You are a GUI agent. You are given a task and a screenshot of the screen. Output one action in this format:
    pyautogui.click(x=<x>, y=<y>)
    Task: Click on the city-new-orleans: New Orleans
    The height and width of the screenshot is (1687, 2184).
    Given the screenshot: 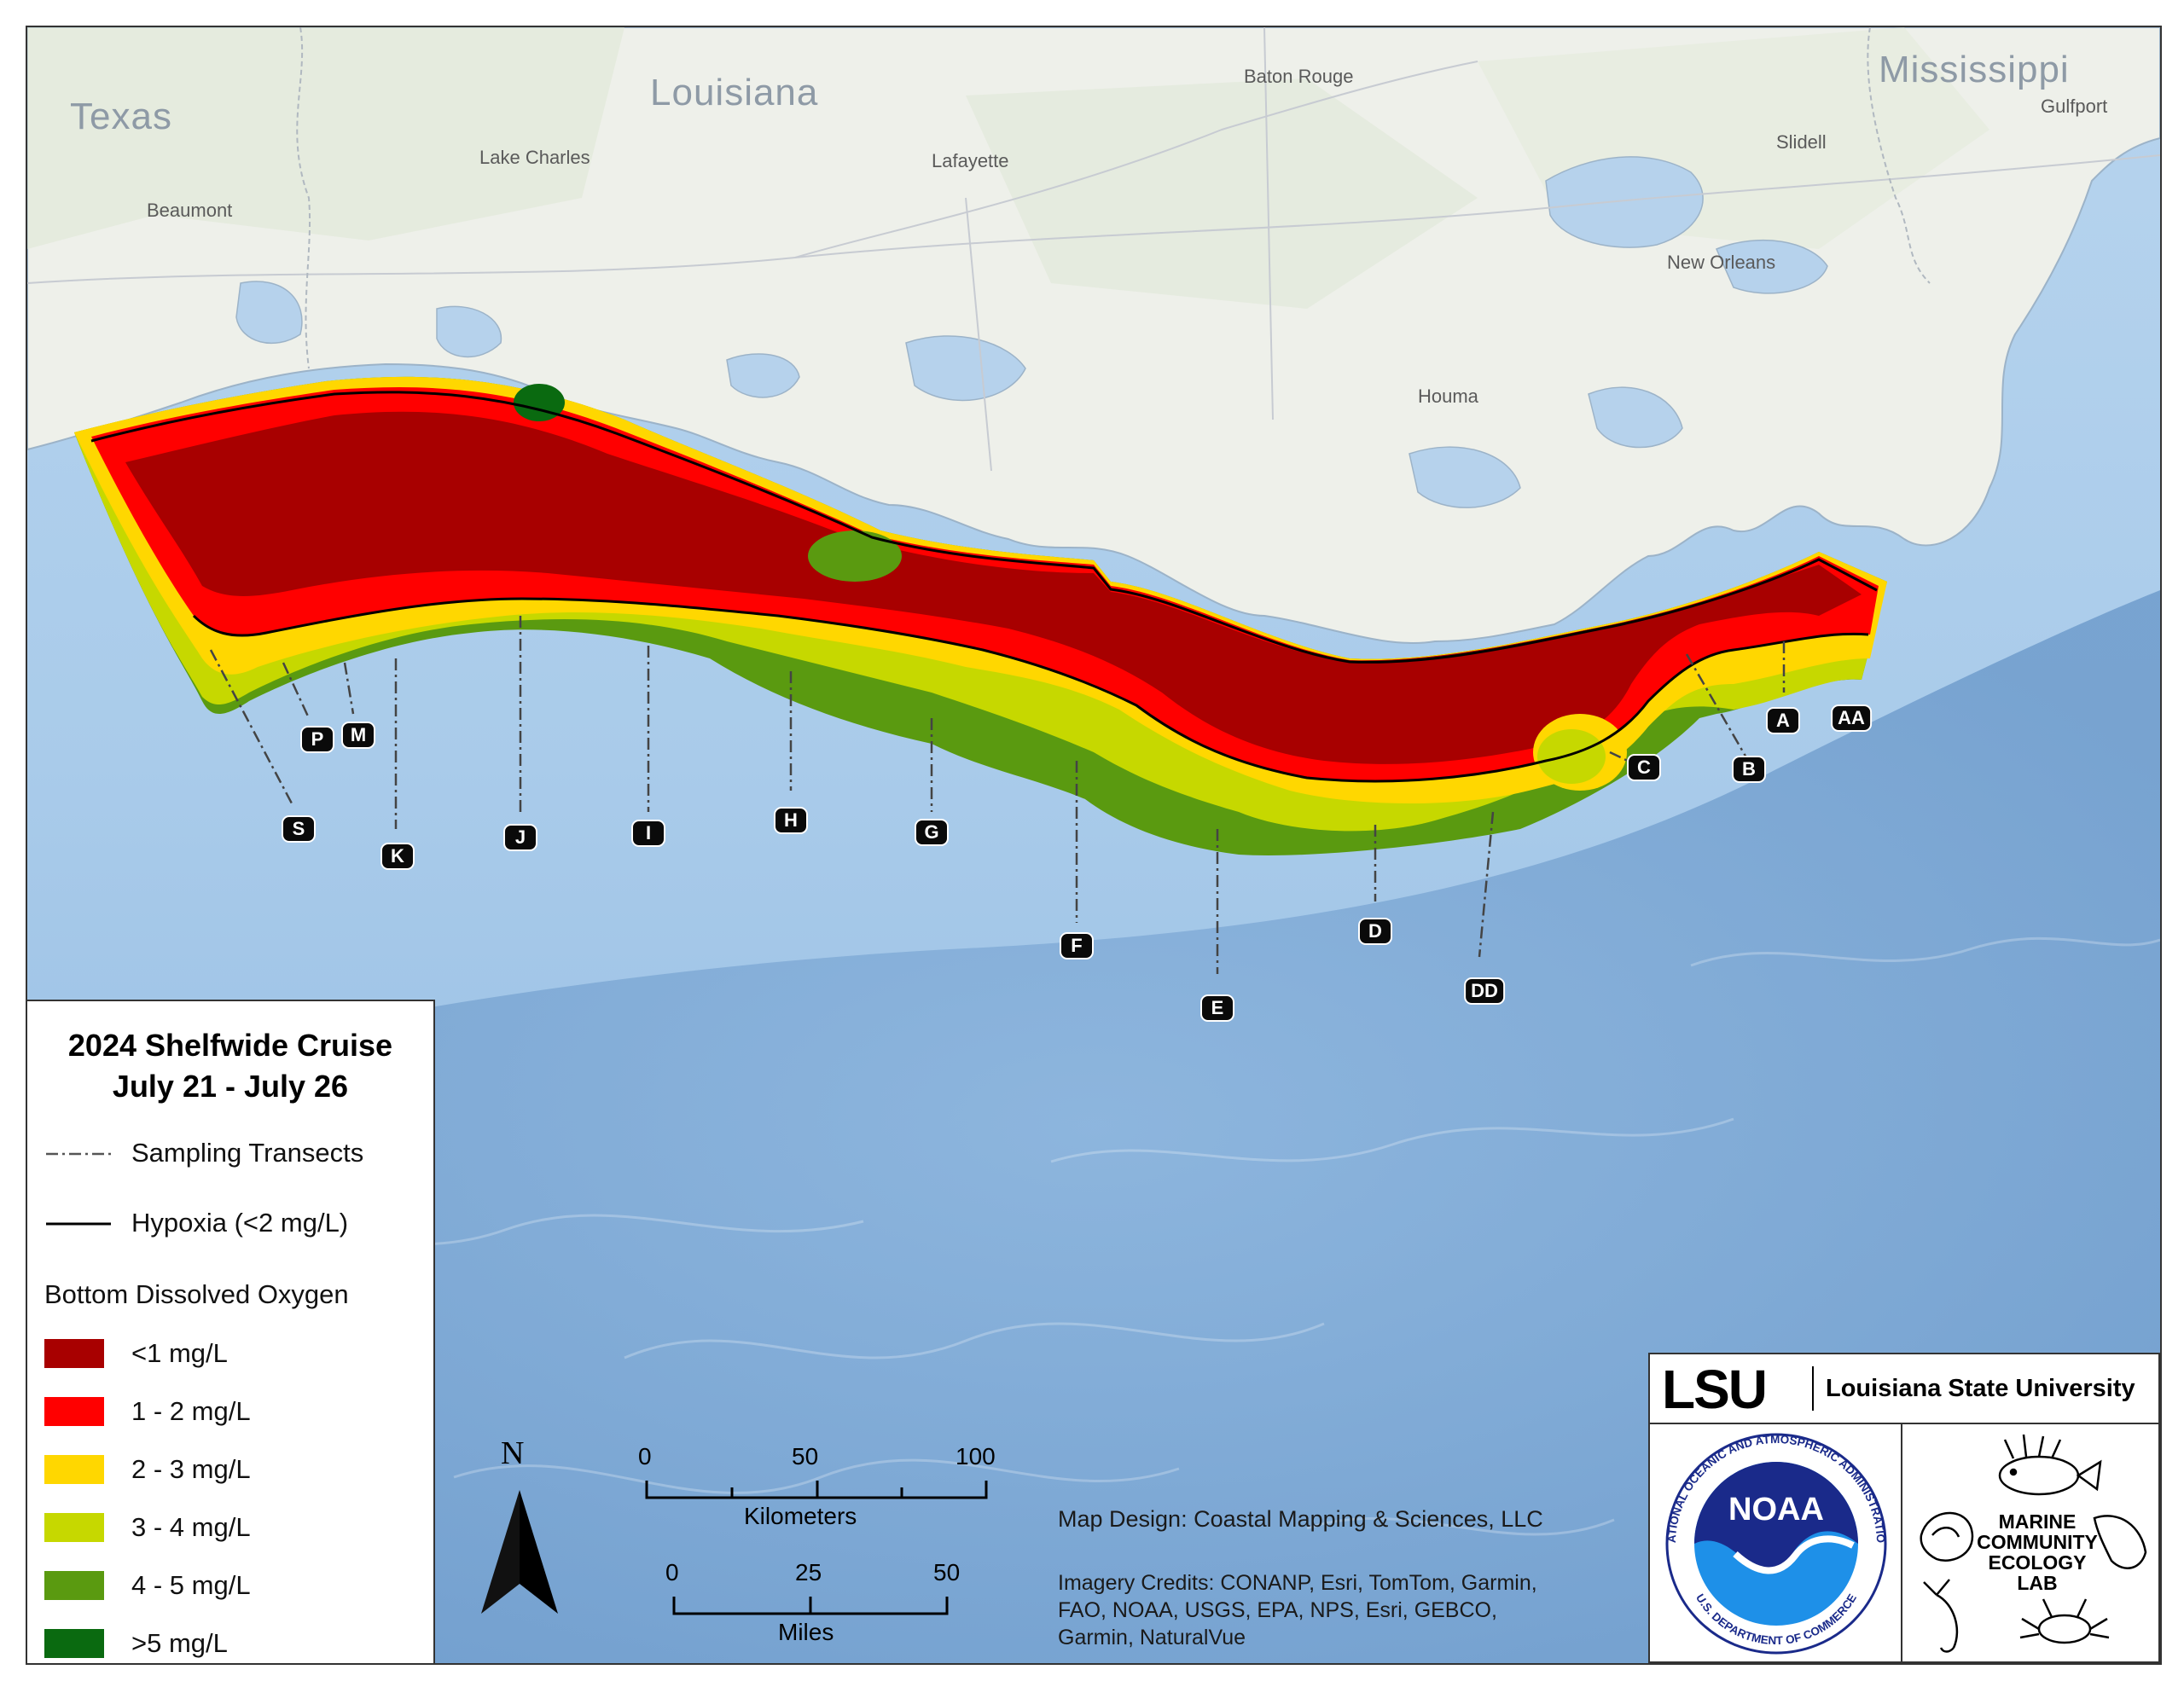 What is the action you would take?
    pyautogui.click(x=1721, y=263)
    